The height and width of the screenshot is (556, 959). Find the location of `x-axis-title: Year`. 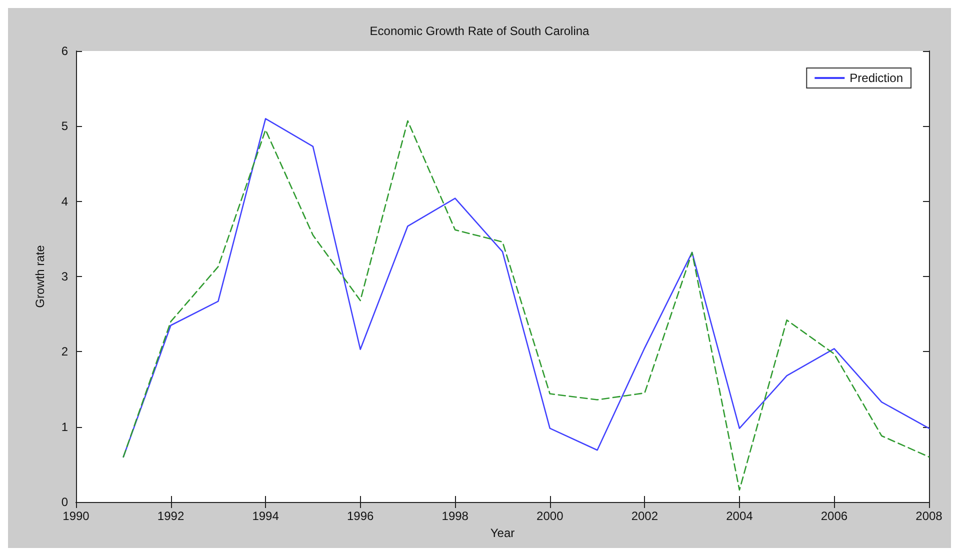

x-axis-title: Year is located at coordinates (502, 533).